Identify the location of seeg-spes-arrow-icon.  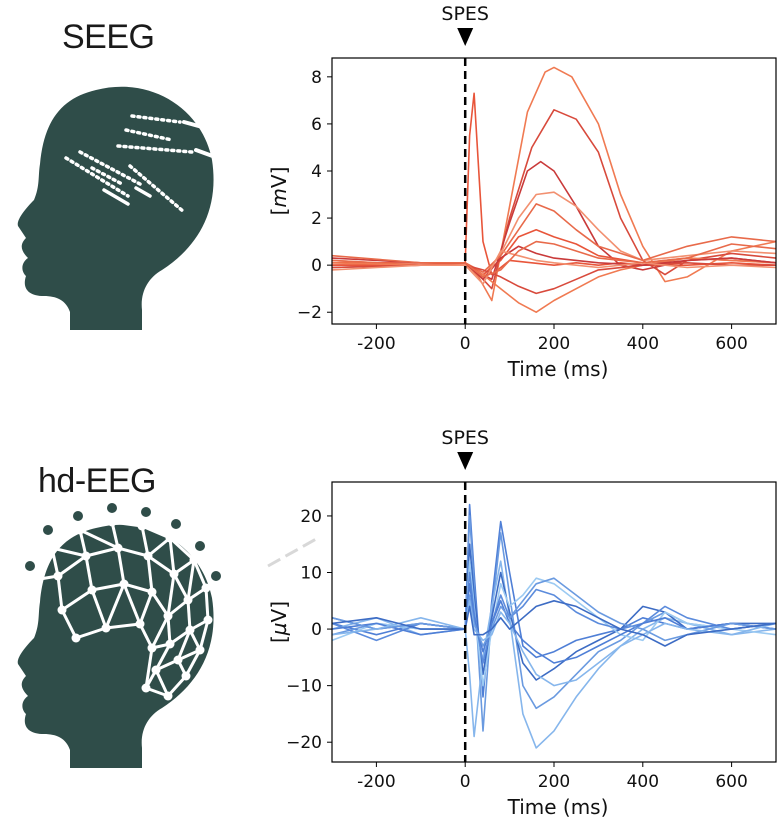
(465, 37).